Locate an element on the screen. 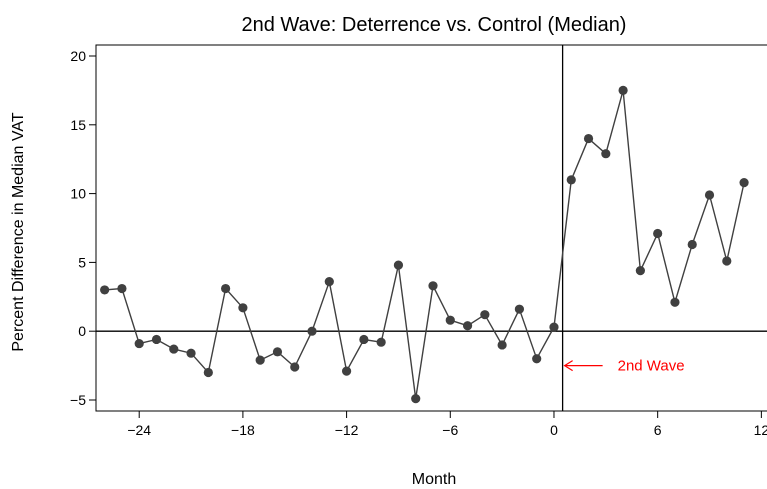  x-tick-label: −6 is located at coordinates (450, 430).